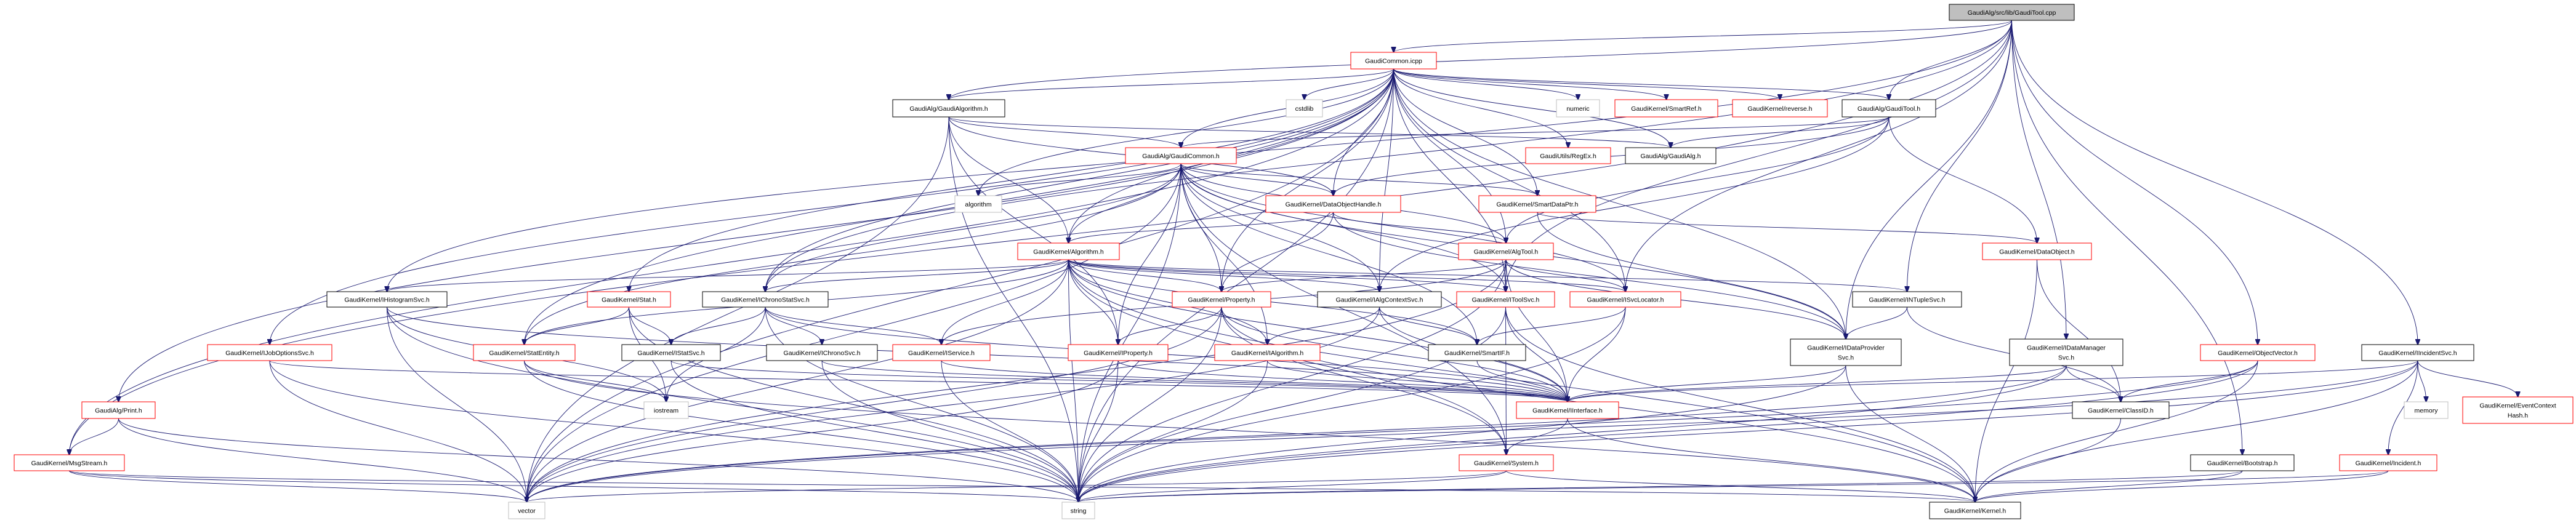 This screenshot has width=2576, height=520. I want to click on edge-gcicpp-to-reverse, so click(1587, 84).